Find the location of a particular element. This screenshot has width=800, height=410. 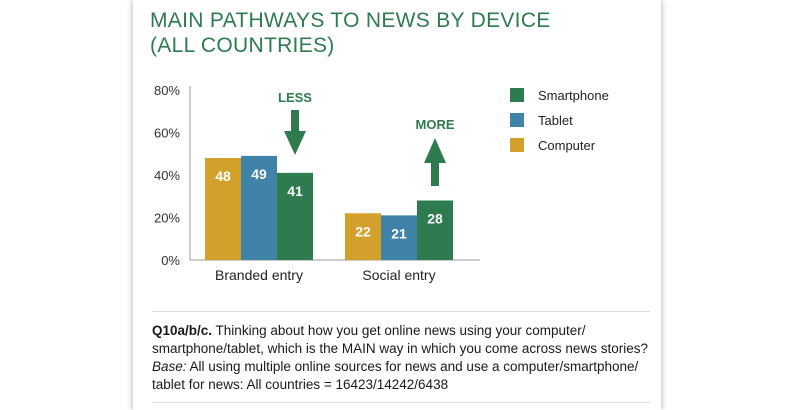

annotation-less-label: LESS is located at coordinates (295, 97).